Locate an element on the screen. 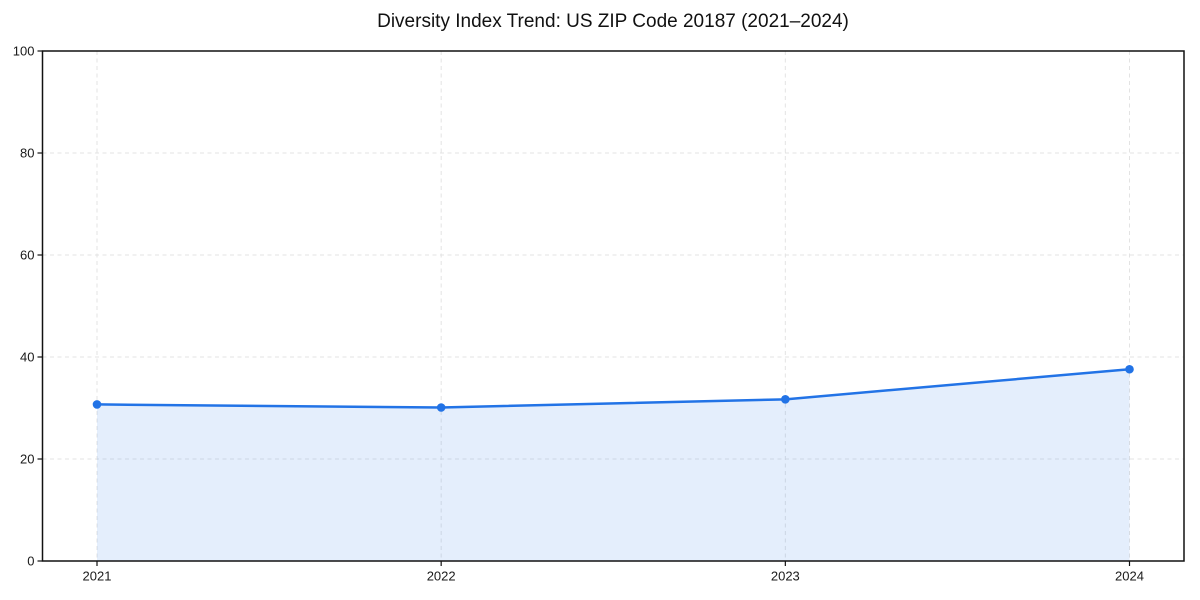 This screenshot has height=600, width=1200. trend-line is located at coordinates (613, 388).